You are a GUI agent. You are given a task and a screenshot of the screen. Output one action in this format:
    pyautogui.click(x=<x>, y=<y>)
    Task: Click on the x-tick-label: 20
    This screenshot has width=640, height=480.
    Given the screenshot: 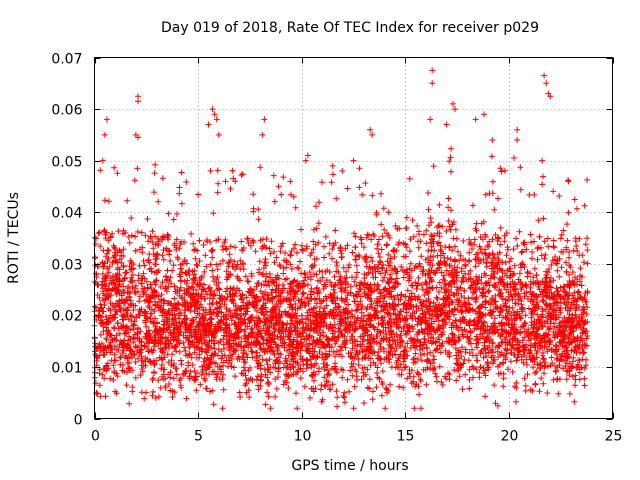 What is the action you would take?
    pyautogui.click(x=510, y=437)
    